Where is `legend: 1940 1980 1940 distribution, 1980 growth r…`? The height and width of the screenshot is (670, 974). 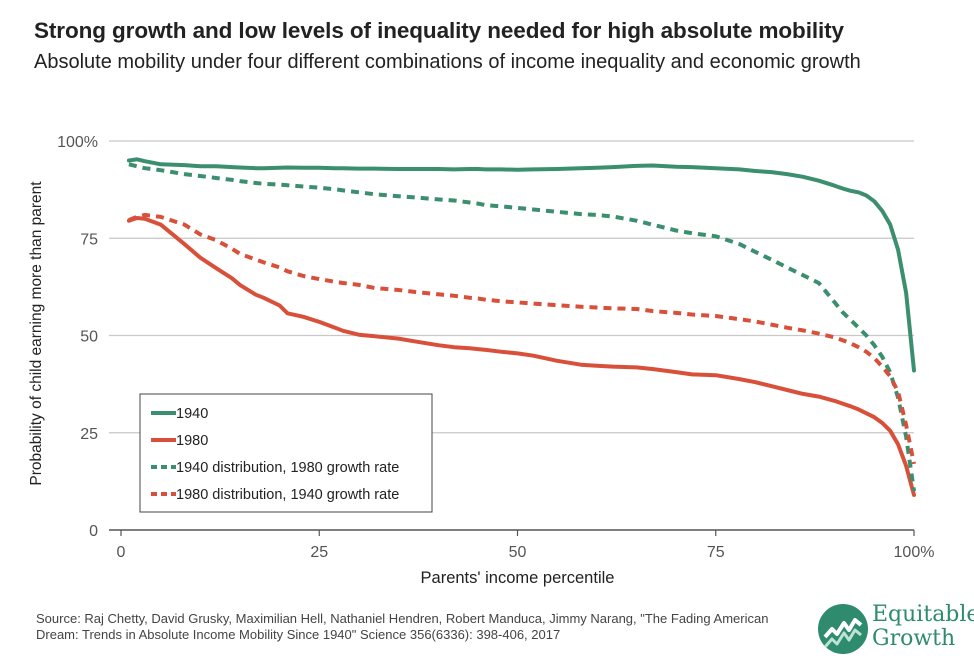 legend: 1940 1980 1940 distribution, 1980 growth r… is located at coordinates (286, 453).